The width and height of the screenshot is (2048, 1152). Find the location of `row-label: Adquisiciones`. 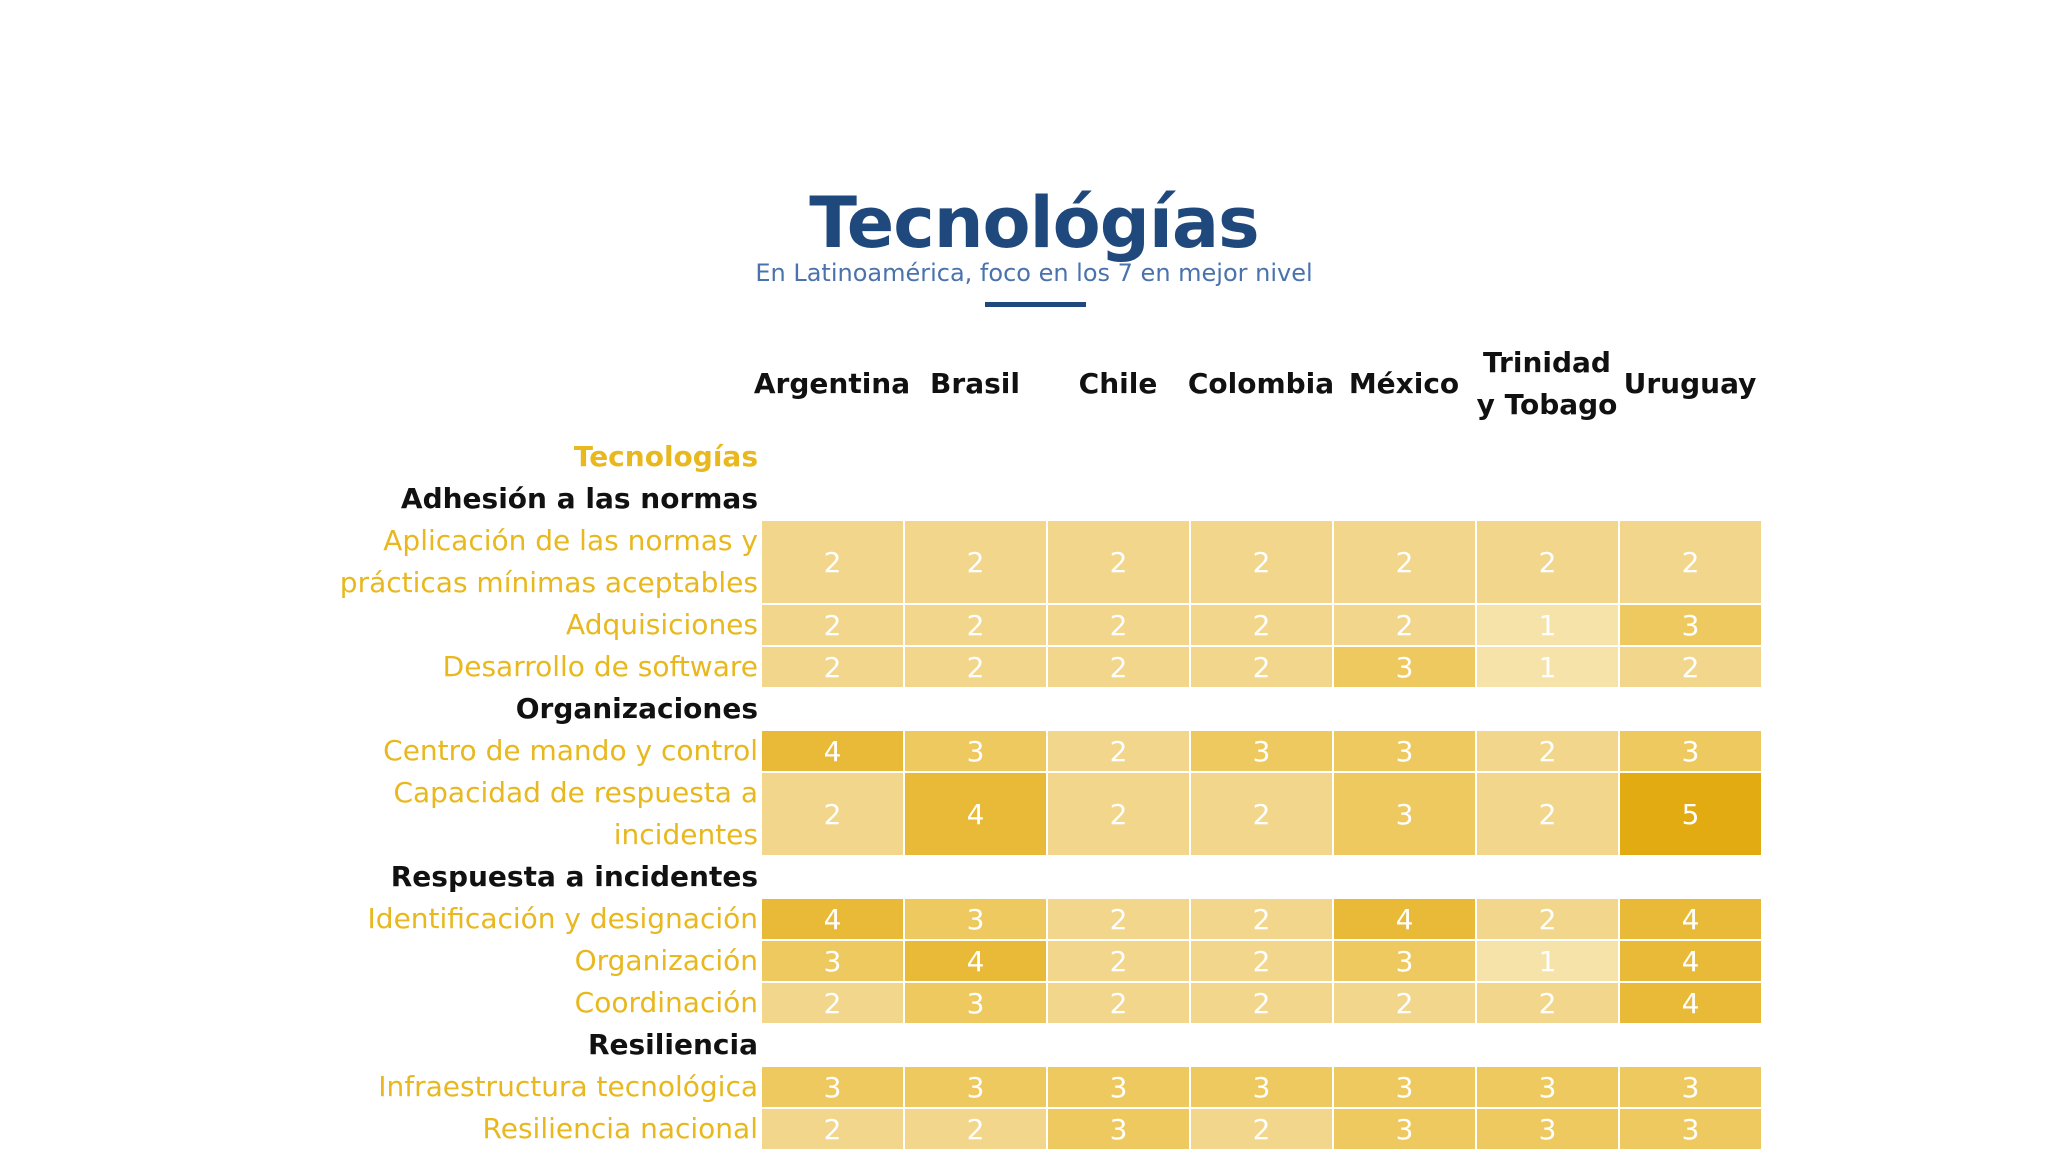

row-label: Adquisiciones is located at coordinates (662, 624).